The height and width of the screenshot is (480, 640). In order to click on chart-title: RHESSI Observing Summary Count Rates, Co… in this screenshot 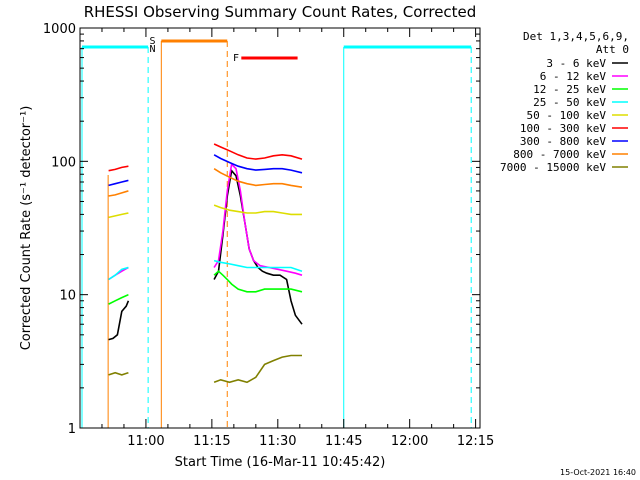, I will do `click(280, 12)`.